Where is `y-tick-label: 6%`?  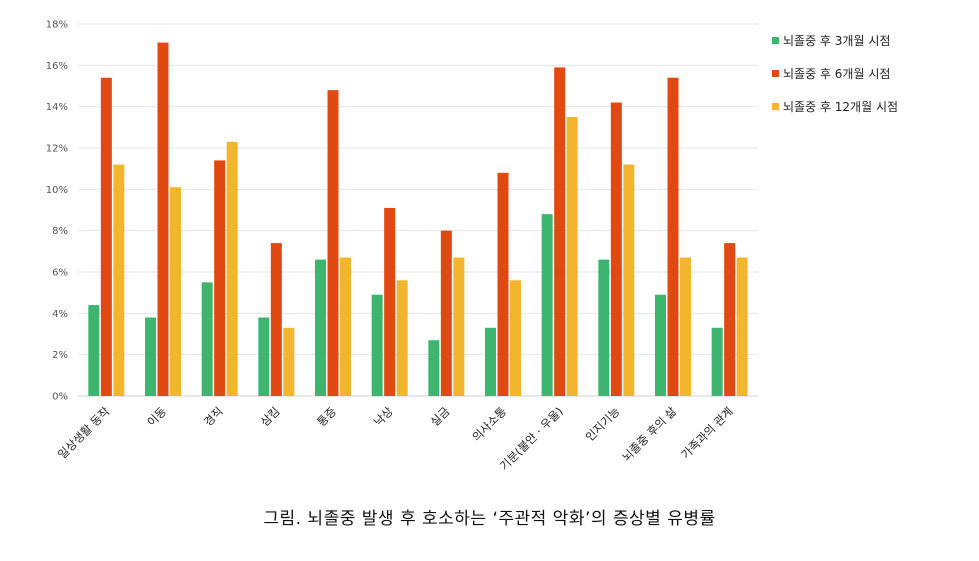 y-tick-label: 6% is located at coordinates (60, 273).